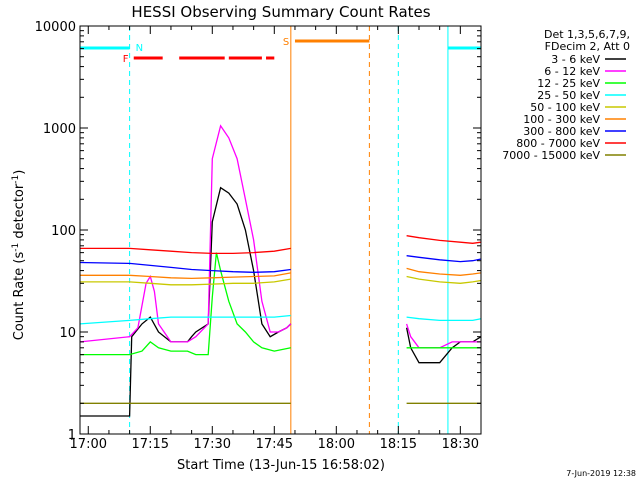 Image resolution: width=640 pixels, height=480 pixels. Describe the element at coordinates (55, 27) in the screenshot. I see `y-tick-label: 10000` at that location.